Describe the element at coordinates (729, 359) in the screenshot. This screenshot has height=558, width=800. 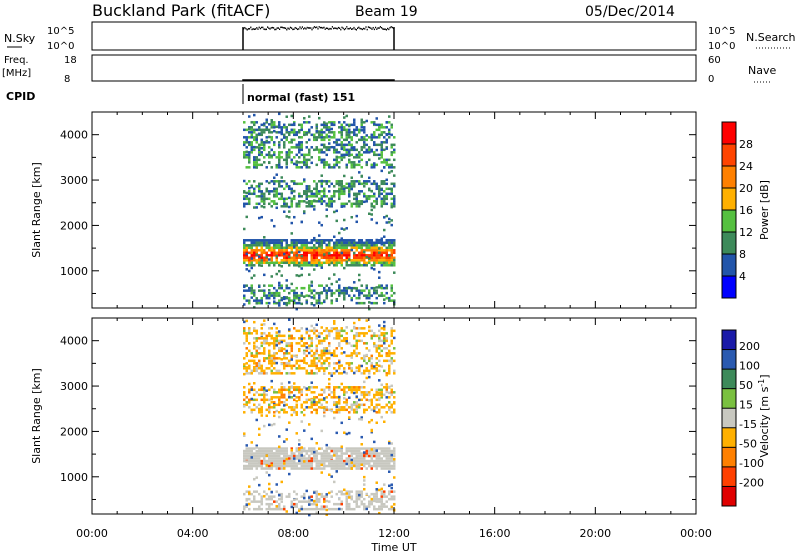
I see `velocity-colorbar-swatch` at that location.